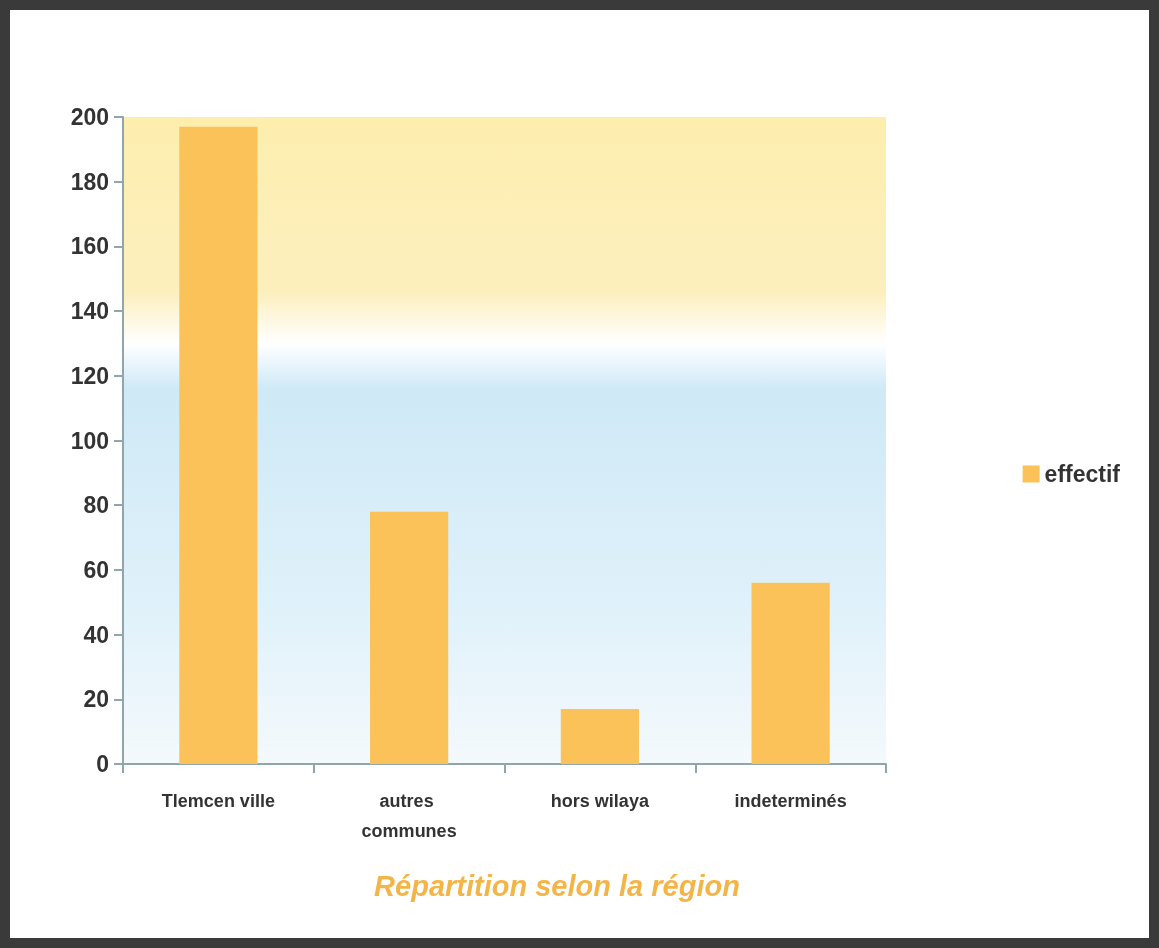 The height and width of the screenshot is (948, 1159). Describe the element at coordinates (790, 801) in the screenshot. I see `x-tick-label: indeterminés` at that location.